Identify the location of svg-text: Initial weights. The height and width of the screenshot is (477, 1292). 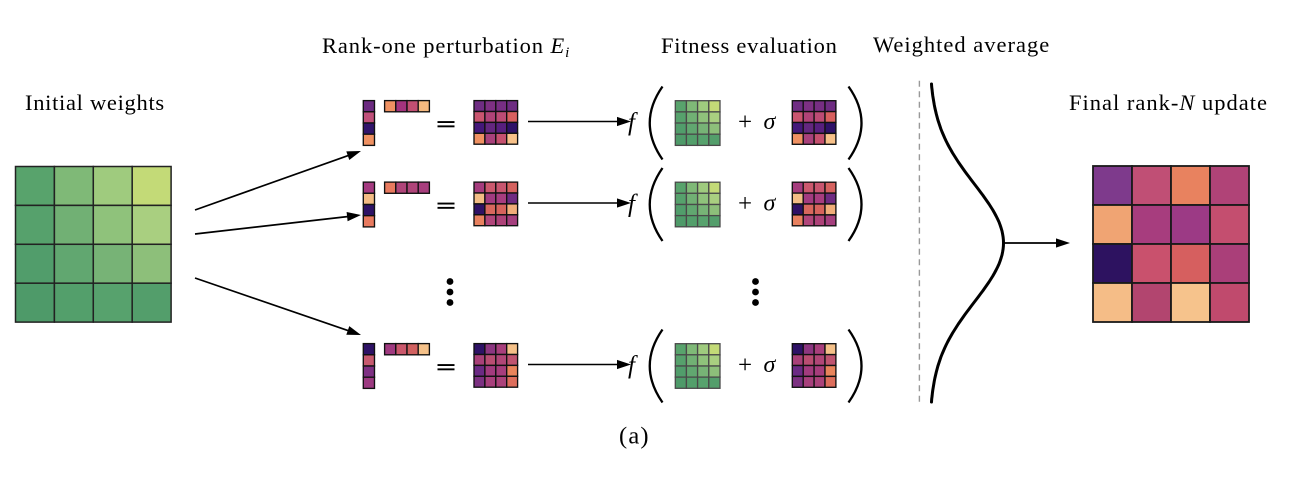
(95, 102).